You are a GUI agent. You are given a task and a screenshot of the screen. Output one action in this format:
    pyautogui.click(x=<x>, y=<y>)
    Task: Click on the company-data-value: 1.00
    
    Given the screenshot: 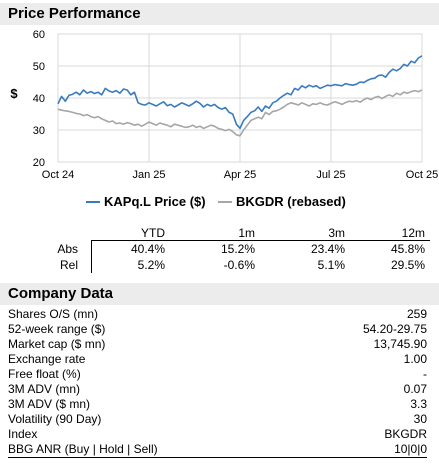 What is the action you would take?
    pyautogui.click(x=415, y=359)
    